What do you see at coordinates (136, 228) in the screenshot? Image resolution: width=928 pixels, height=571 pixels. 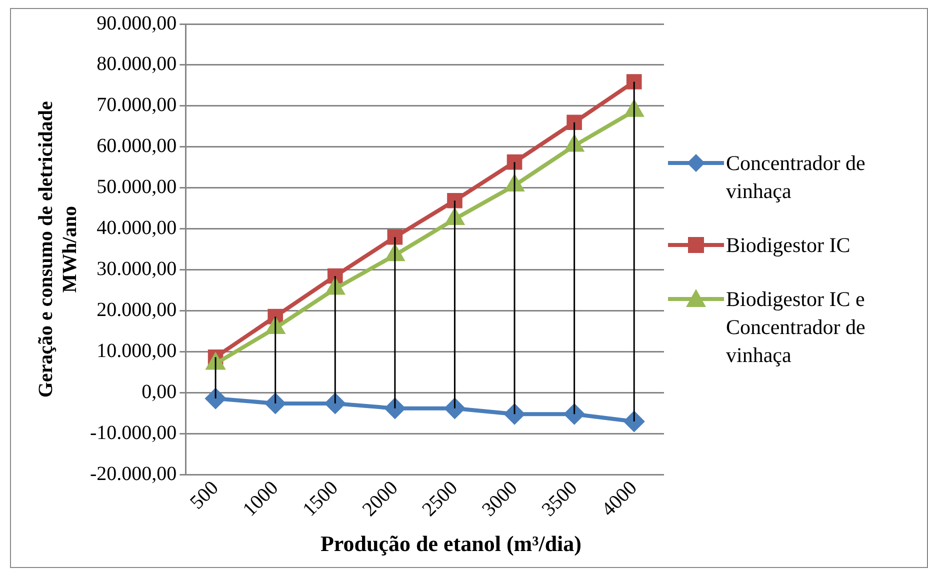 I see `y-tick-label: 40.000,00` at bounding box center [136, 228].